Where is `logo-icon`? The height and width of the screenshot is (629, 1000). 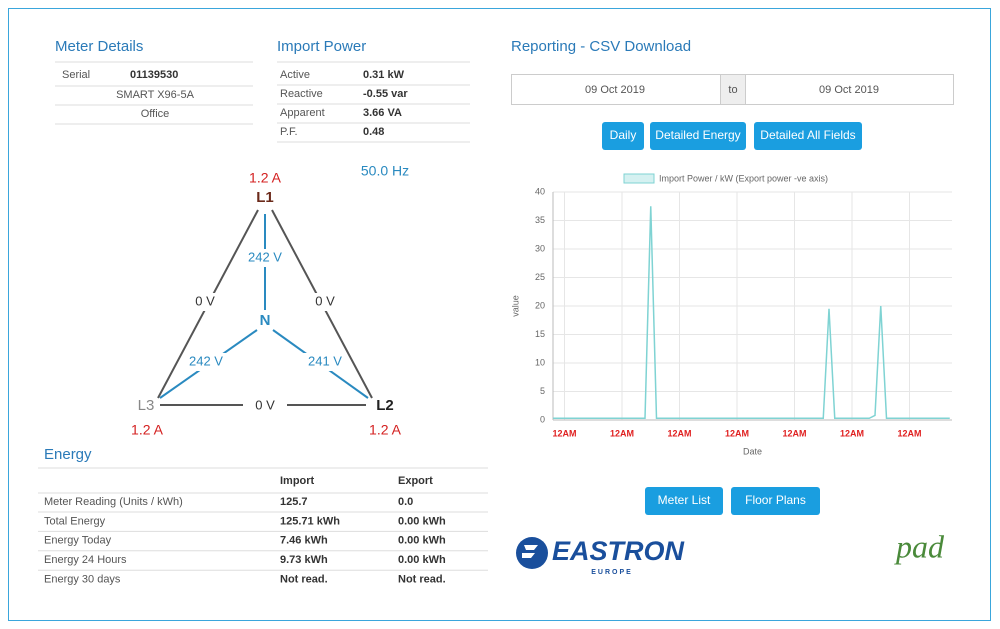 logo-icon is located at coordinates (530, 551).